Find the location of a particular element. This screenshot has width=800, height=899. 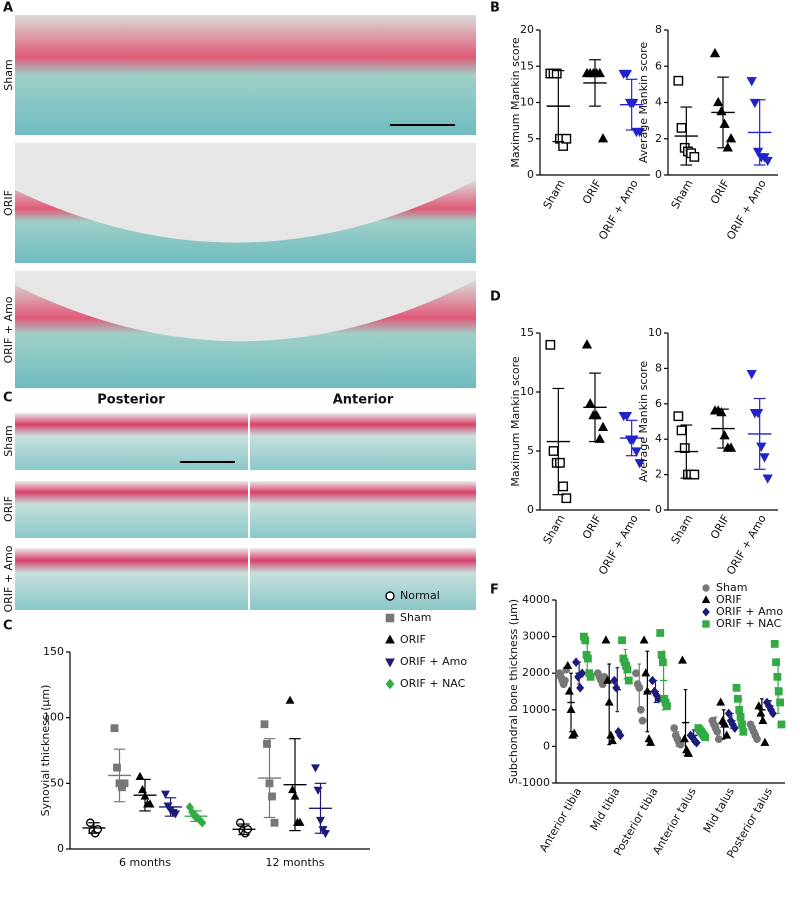

y-axis-label: Maximum Mankin score is located at coordinates (515, 421).